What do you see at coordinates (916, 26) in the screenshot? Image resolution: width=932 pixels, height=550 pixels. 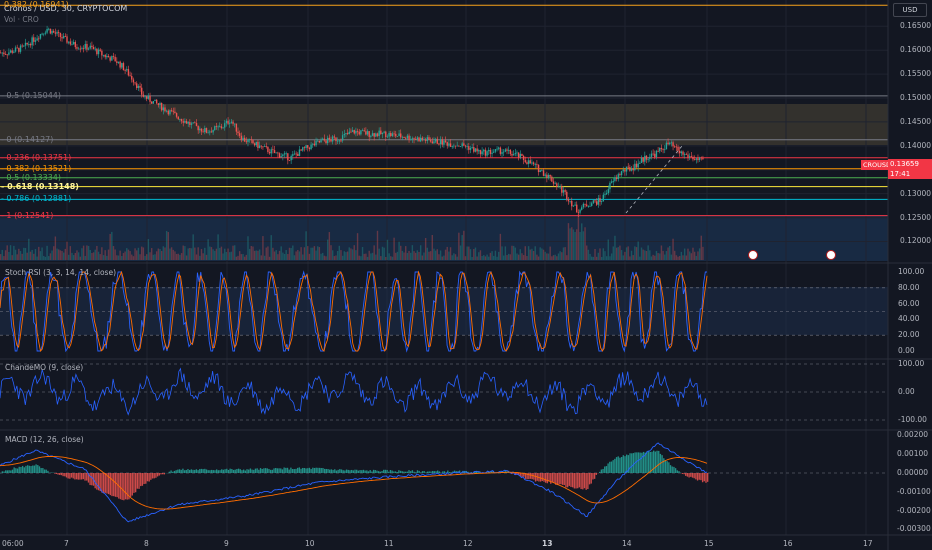 I see `price-tick-label: 0.16500` at bounding box center [916, 26].